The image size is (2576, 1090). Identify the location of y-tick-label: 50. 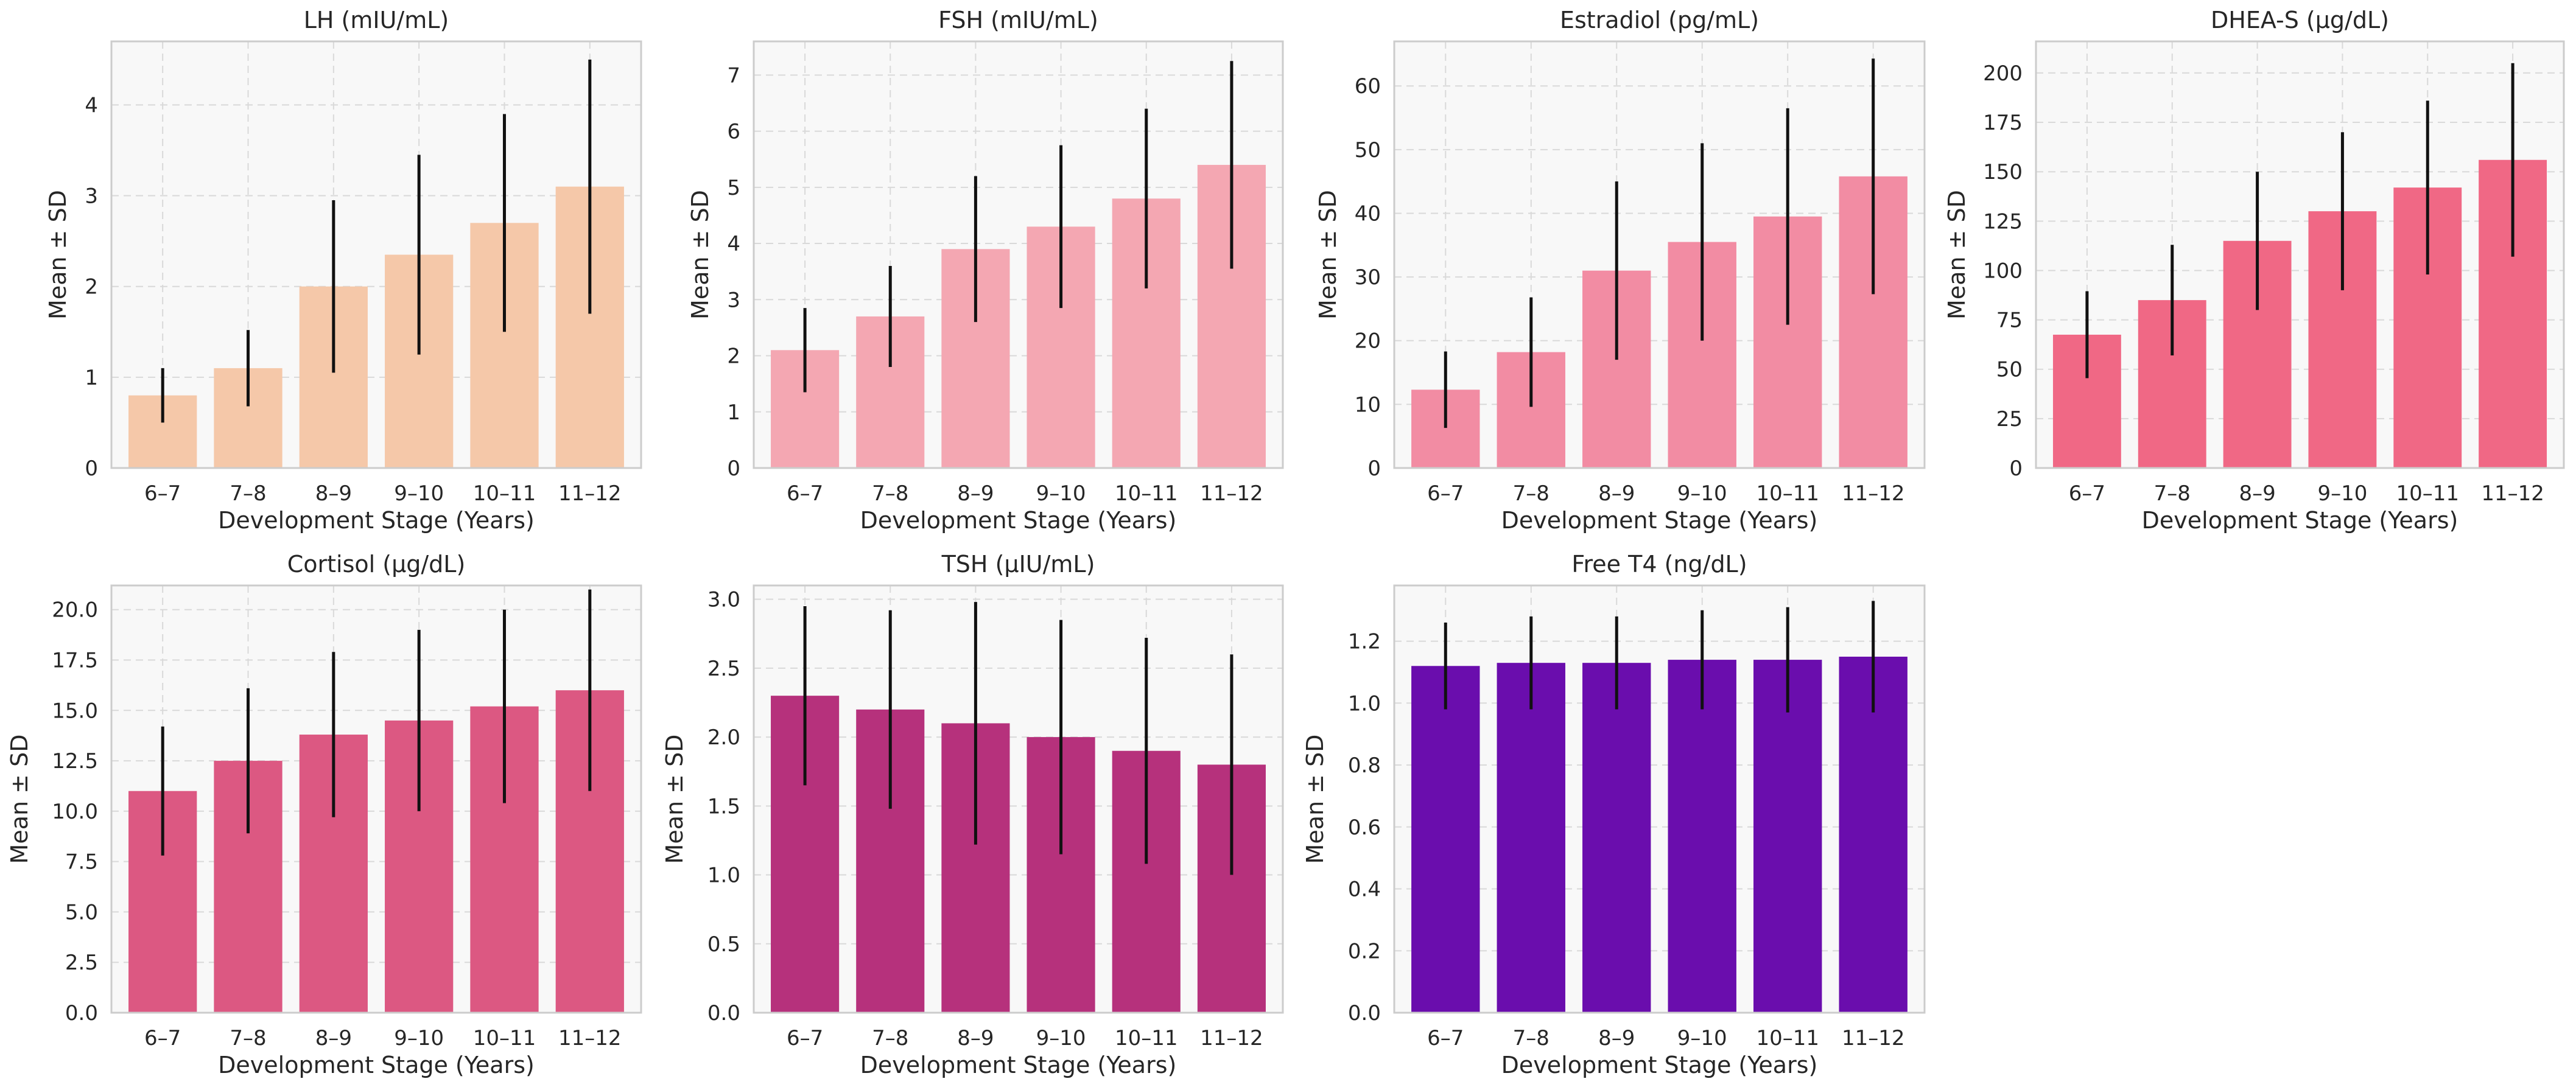
(2009, 370).